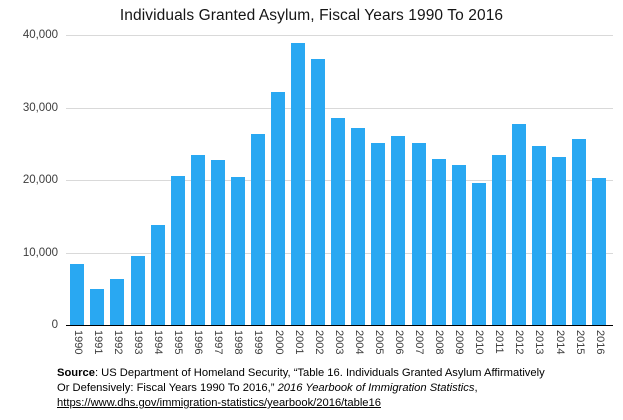 The height and width of the screenshot is (420, 623). I want to click on x-tick-label-1991: 1991, so click(97, 342).